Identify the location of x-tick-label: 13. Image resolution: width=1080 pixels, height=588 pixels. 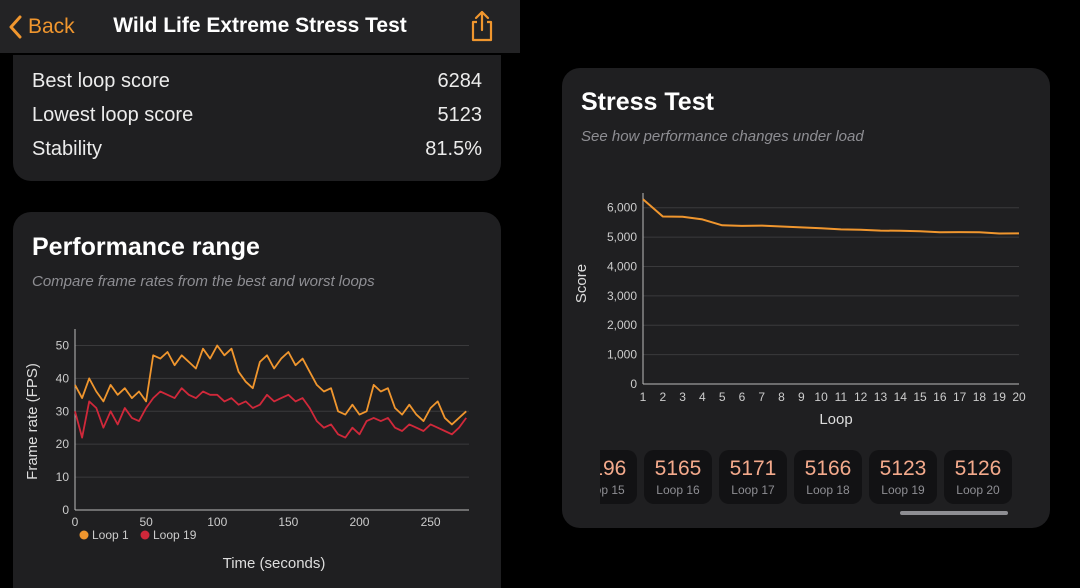
(881, 397).